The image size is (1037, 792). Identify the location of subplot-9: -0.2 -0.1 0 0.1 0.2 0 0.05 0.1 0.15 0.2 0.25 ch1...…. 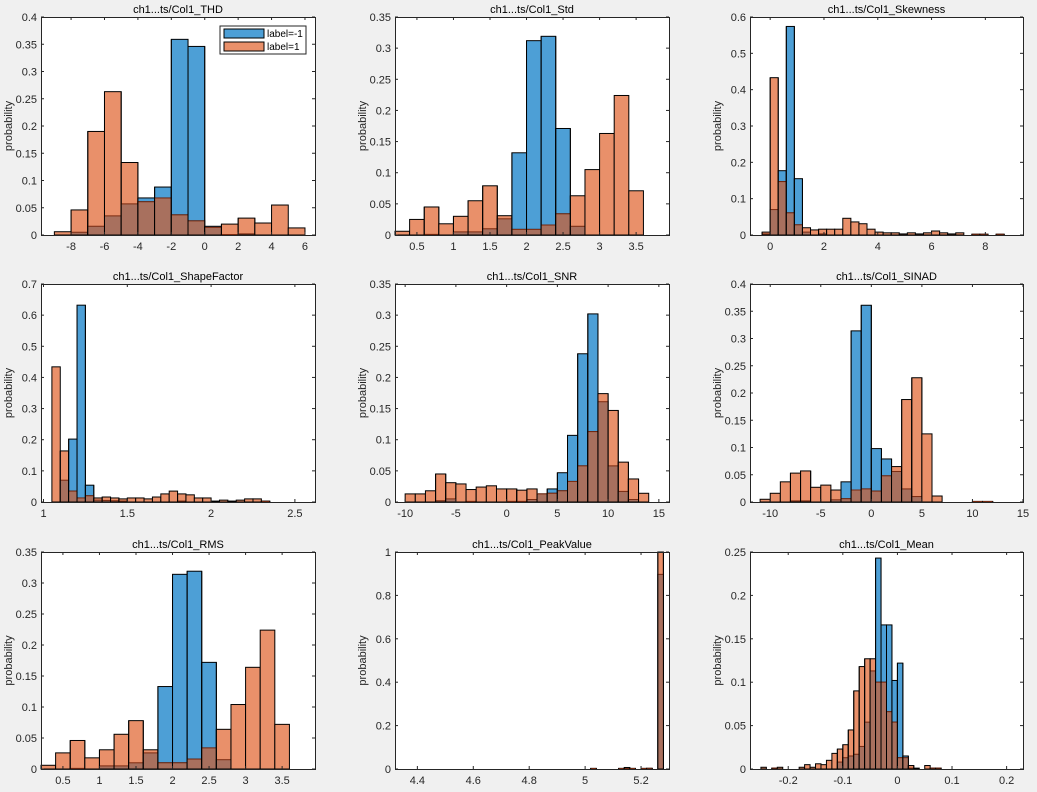
(868, 663).